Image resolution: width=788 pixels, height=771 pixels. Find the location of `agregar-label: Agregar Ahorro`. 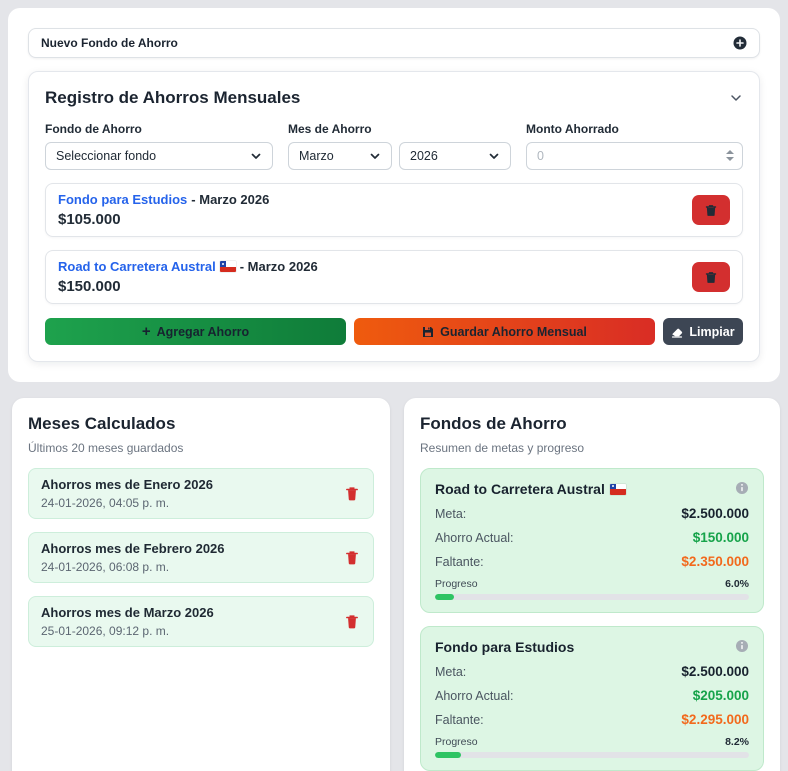

agregar-label: Agregar Ahorro is located at coordinates (203, 331).